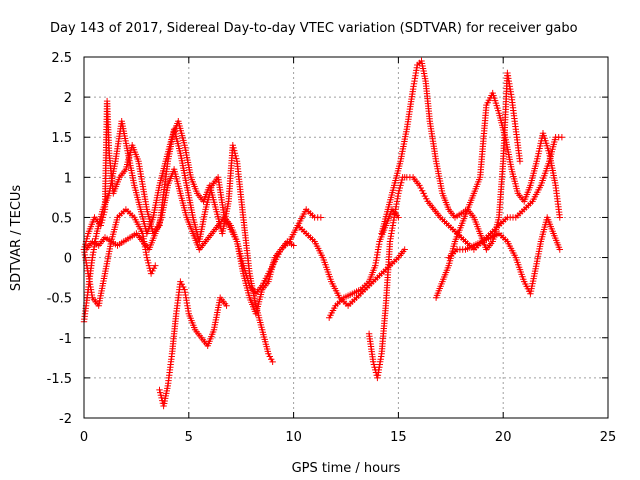 This screenshot has height=480, width=640. Describe the element at coordinates (497, 195) in the screenshot. I see `series-sat-track-J` at that location.